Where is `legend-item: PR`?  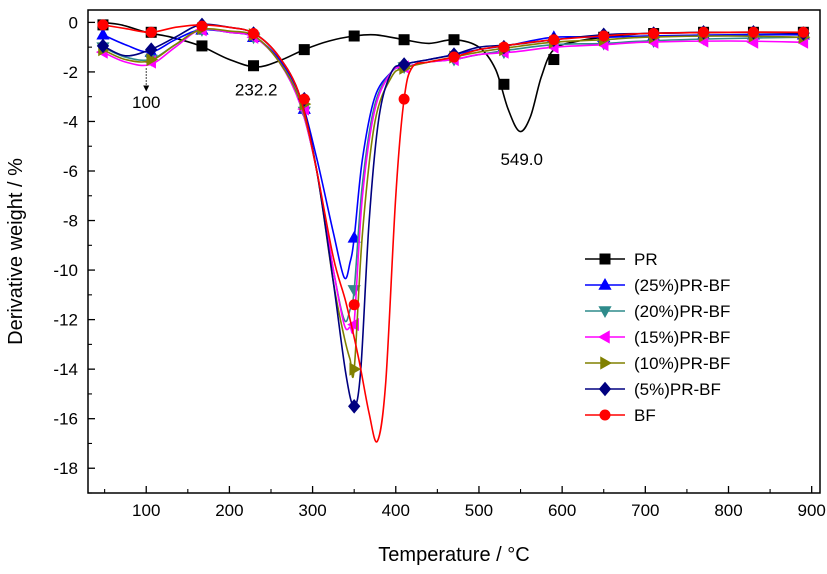 legend-item: PR is located at coordinates (621, 259).